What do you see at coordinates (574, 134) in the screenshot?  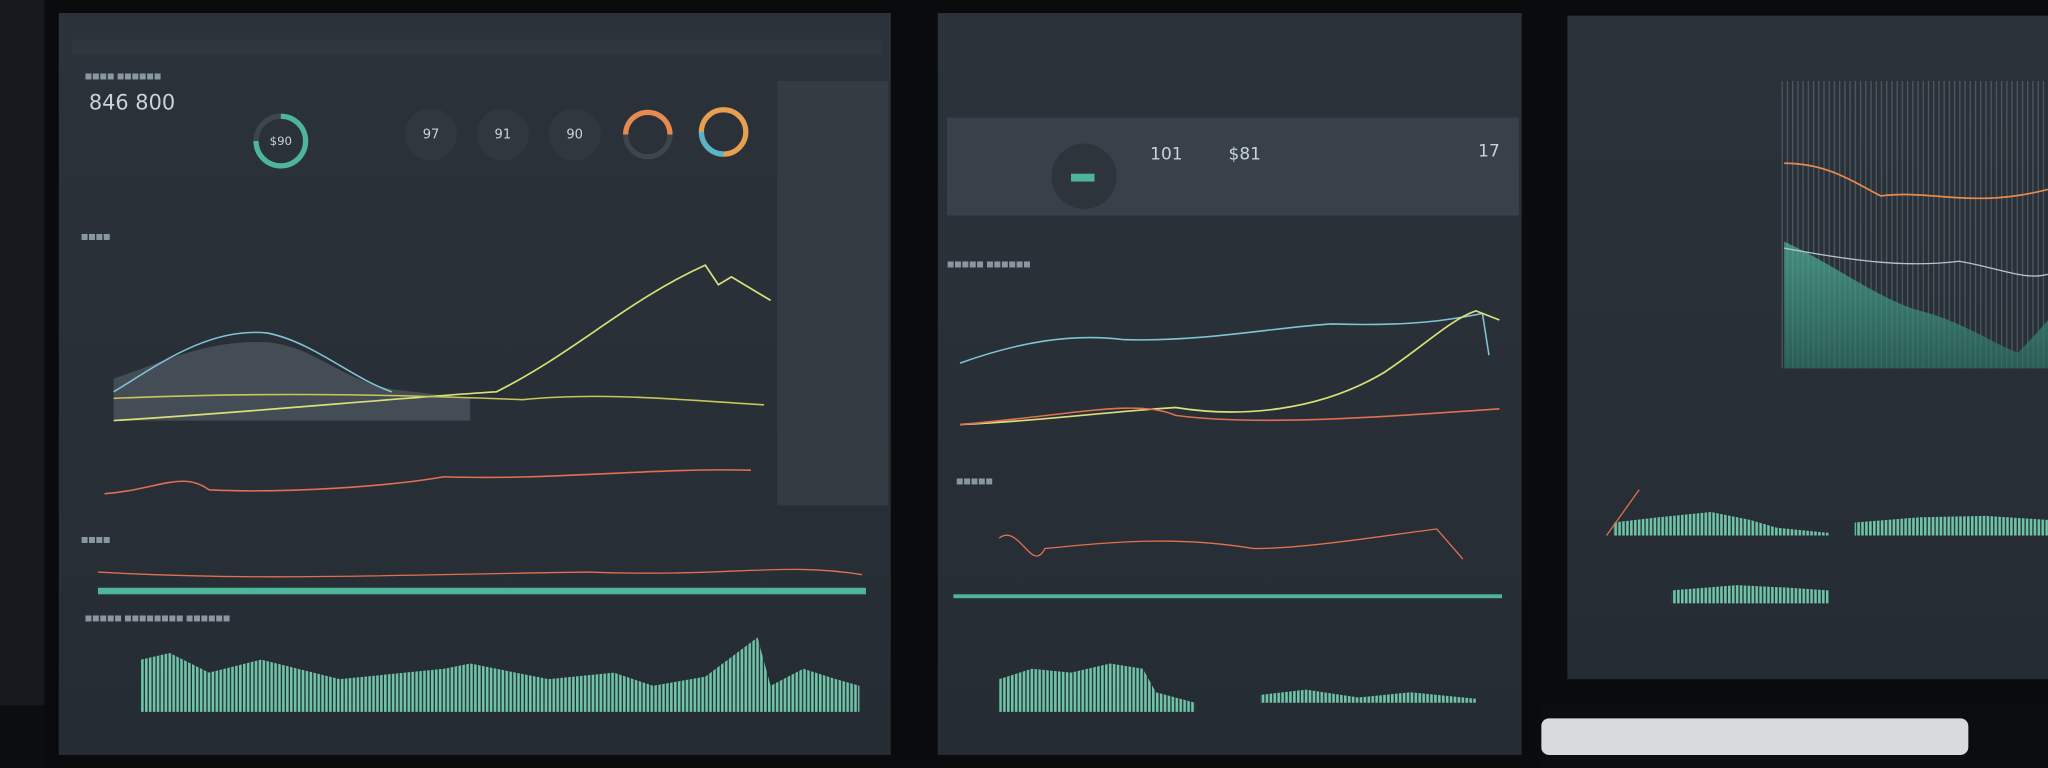 I see `gauge-label: 90` at bounding box center [574, 134].